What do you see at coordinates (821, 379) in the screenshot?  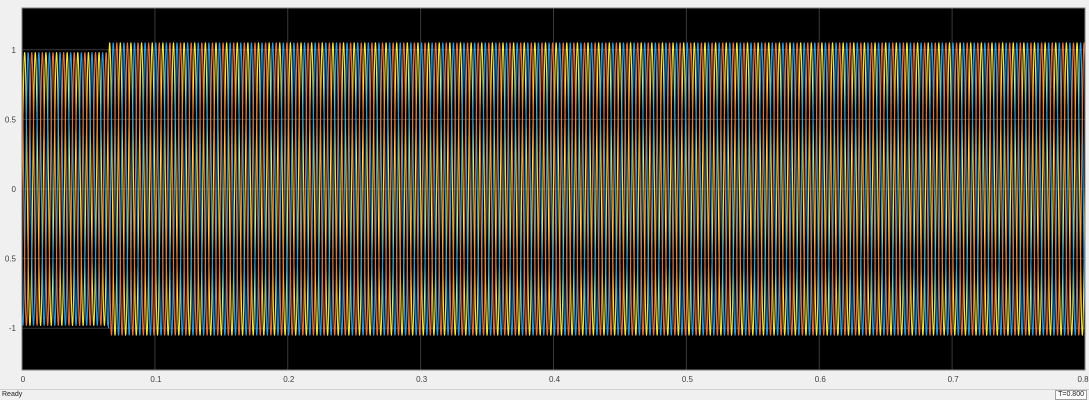 I see `x-tick-label: 0.6` at bounding box center [821, 379].